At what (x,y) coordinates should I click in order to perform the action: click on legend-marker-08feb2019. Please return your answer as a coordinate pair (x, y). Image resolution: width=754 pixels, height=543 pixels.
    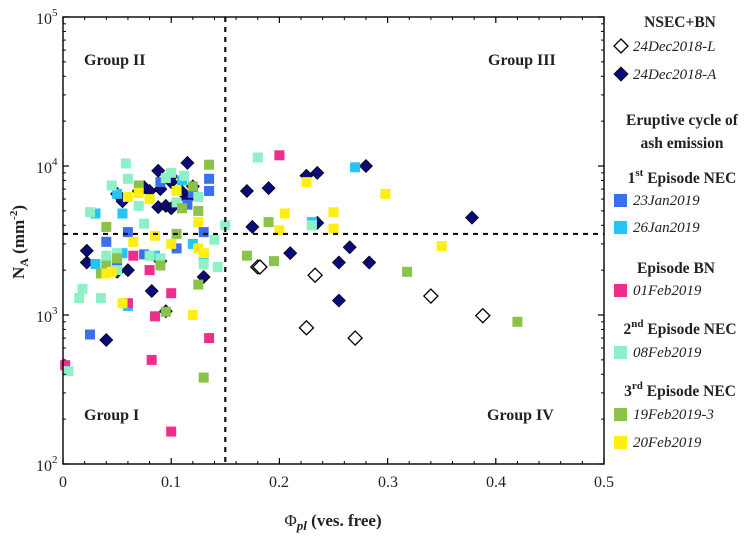
    Looking at the image, I should click on (620, 352).